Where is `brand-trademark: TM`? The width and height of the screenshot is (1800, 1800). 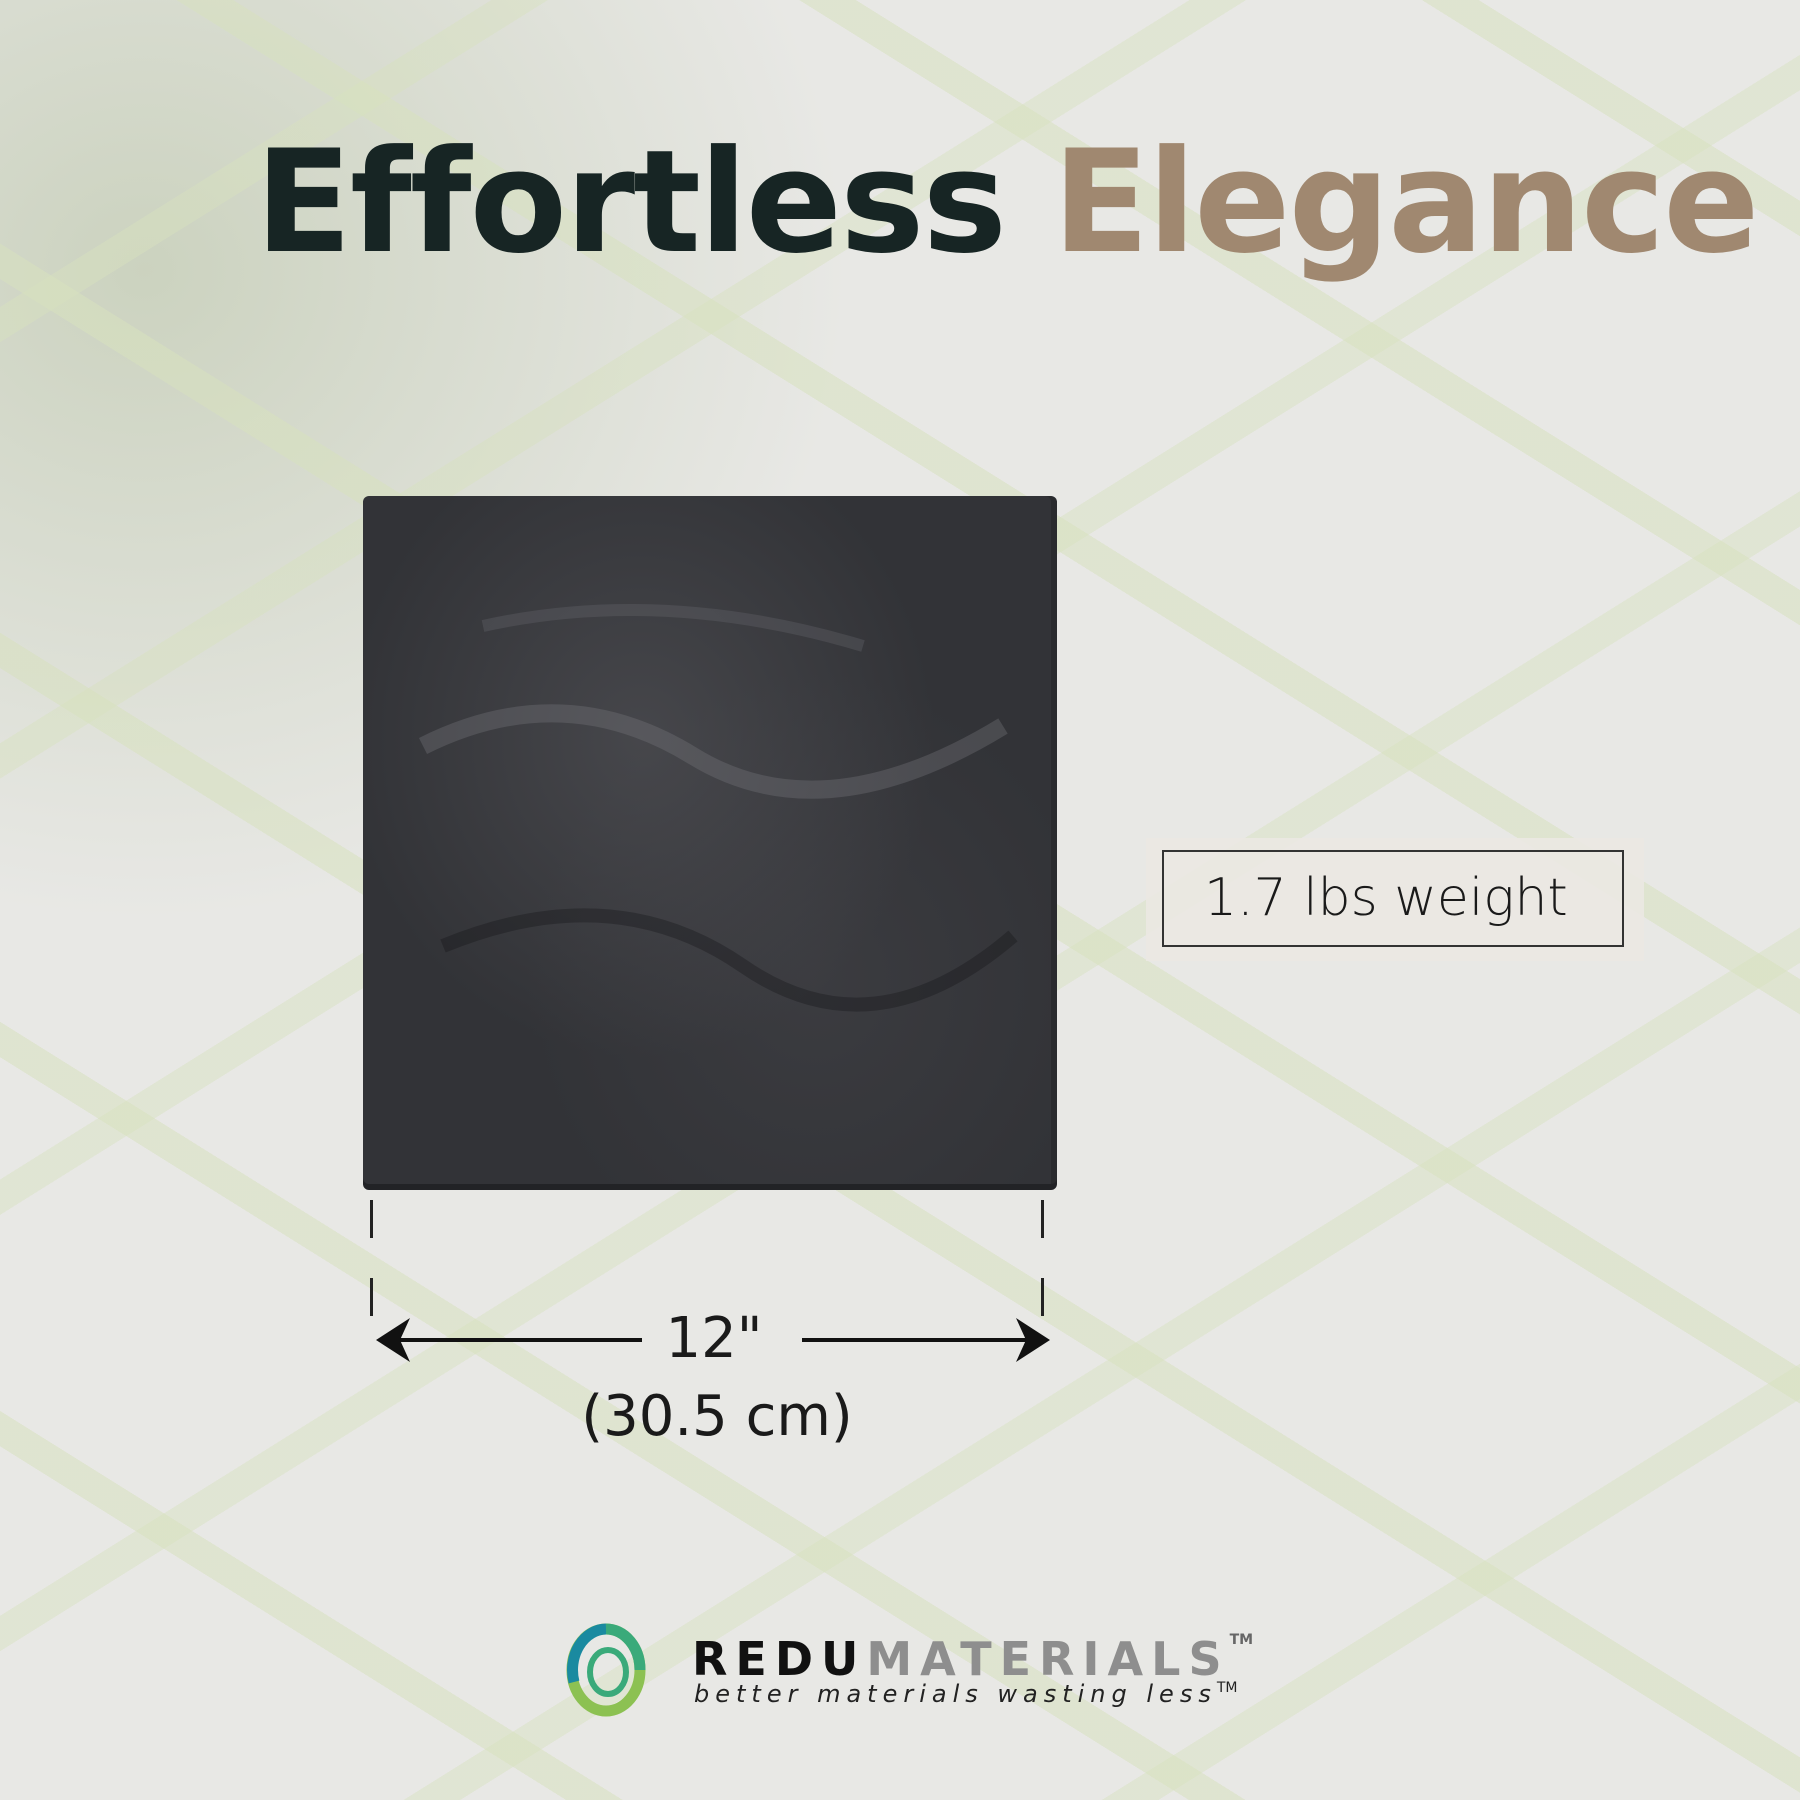 brand-trademark: TM is located at coordinates (1241, 1640).